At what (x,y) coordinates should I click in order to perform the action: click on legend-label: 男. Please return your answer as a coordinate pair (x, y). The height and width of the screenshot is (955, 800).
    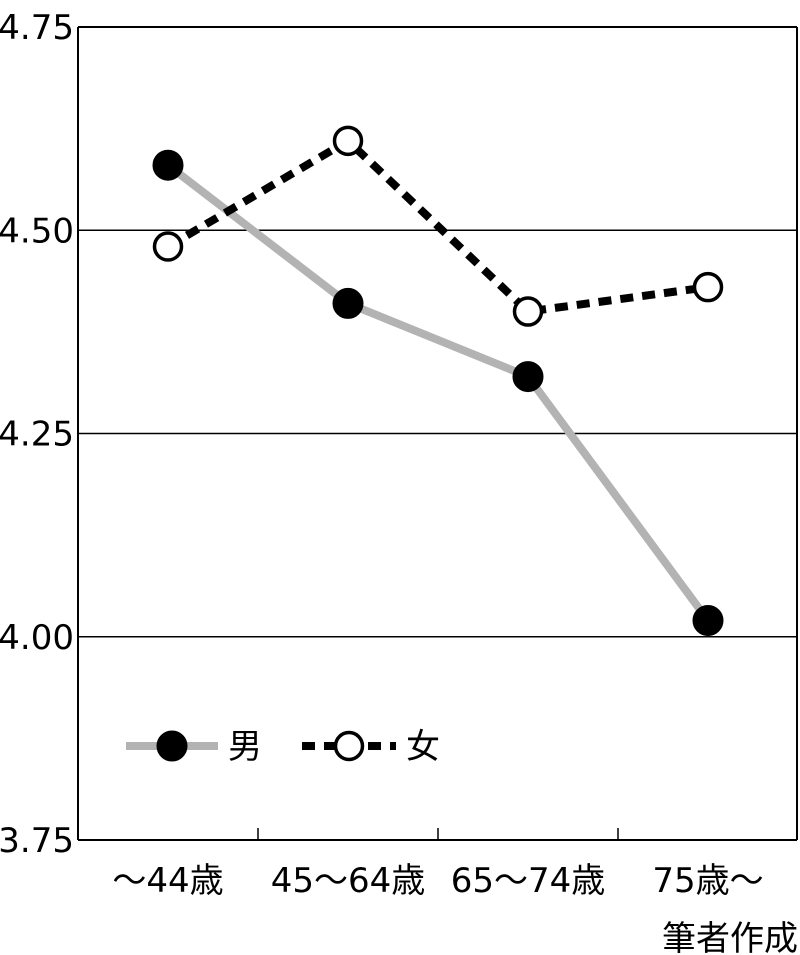
    Looking at the image, I should click on (245, 747).